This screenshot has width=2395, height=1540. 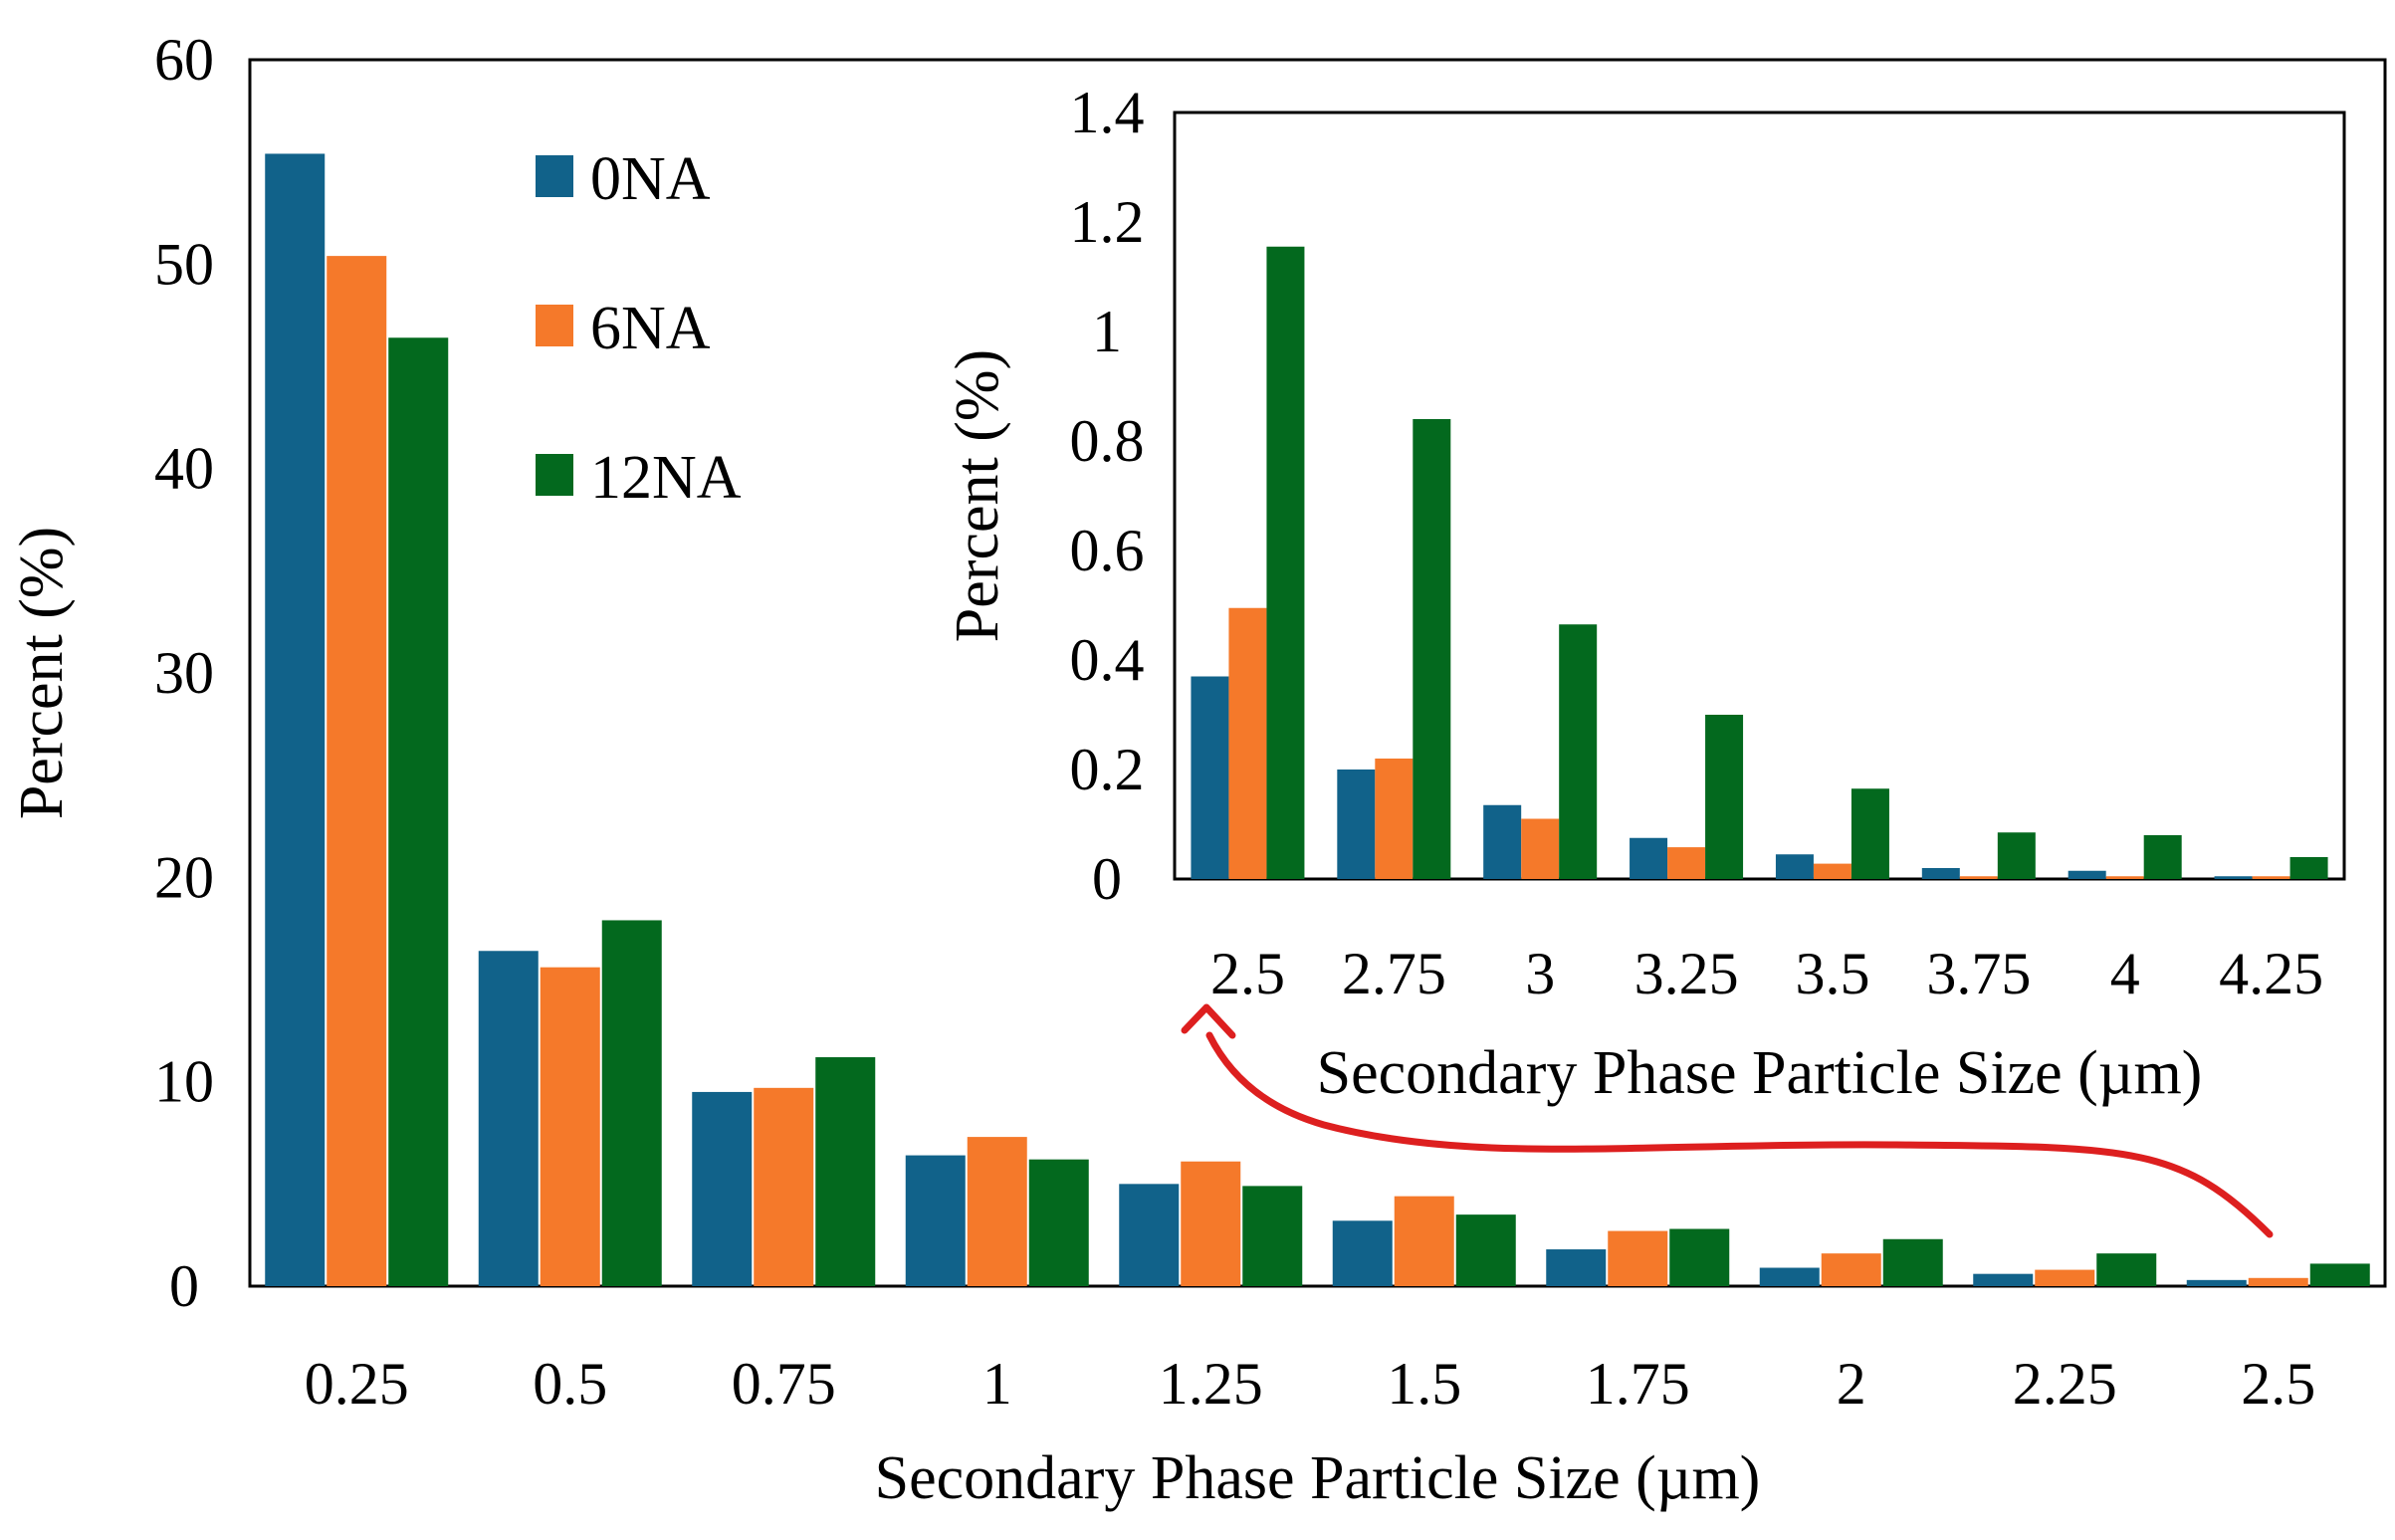 I want to click on annotation-arrow-line, so click(x=1739, y=1135).